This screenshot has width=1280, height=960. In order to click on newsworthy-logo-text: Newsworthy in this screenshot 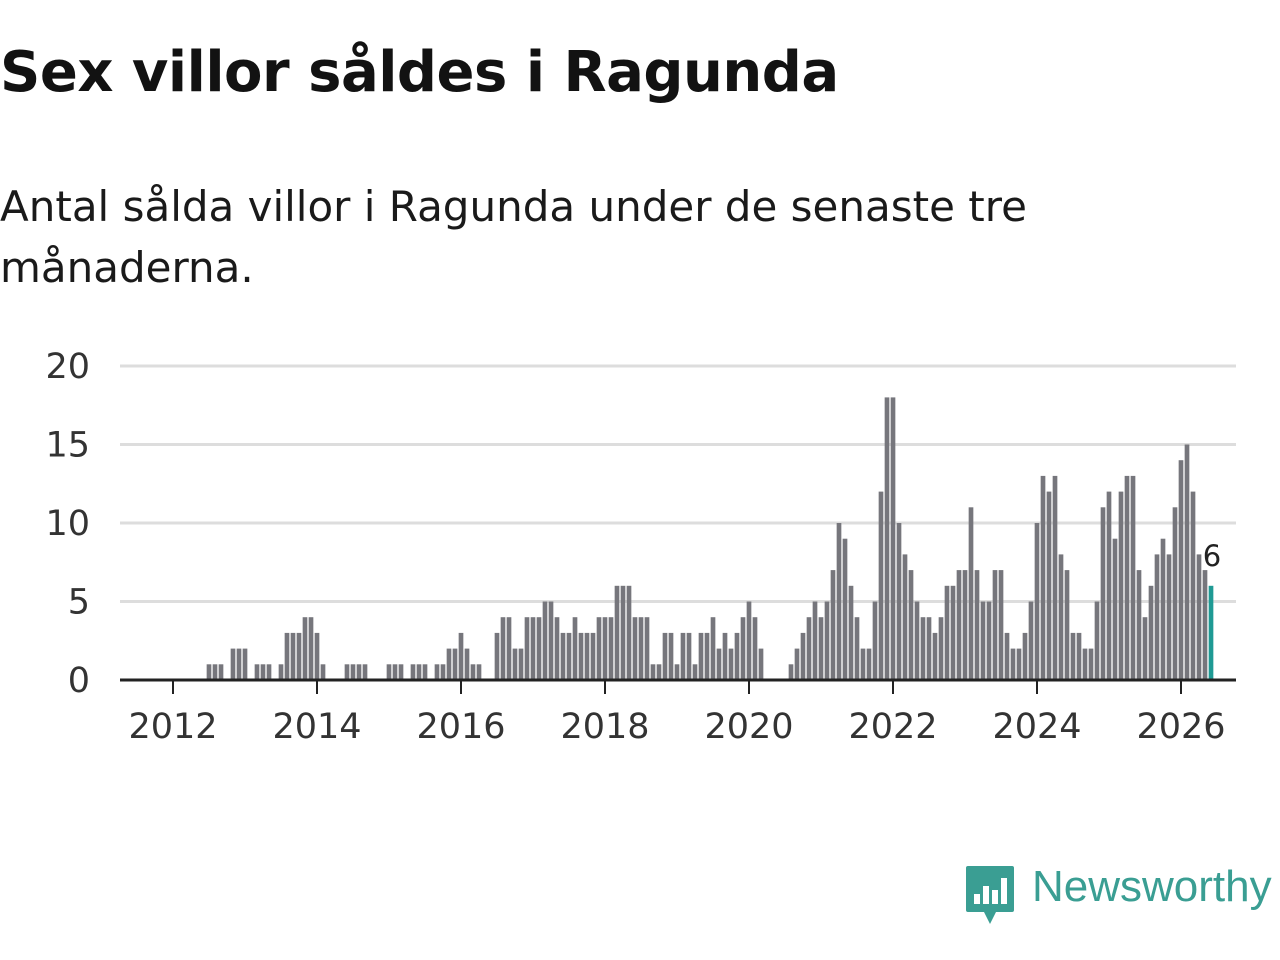, I will do `click(1152, 886)`.